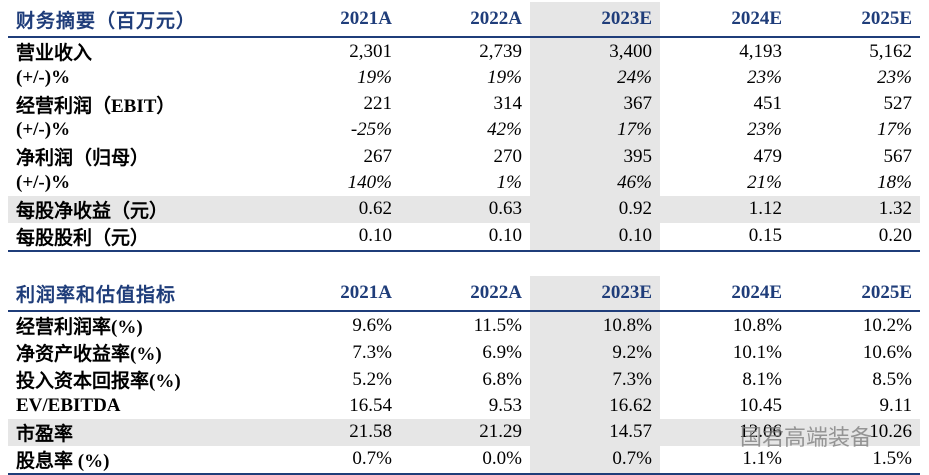  What do you see at coordinates (764, 182) in the screenshot?
I see `value-cell: 21%` at bounding box center [764, 182].